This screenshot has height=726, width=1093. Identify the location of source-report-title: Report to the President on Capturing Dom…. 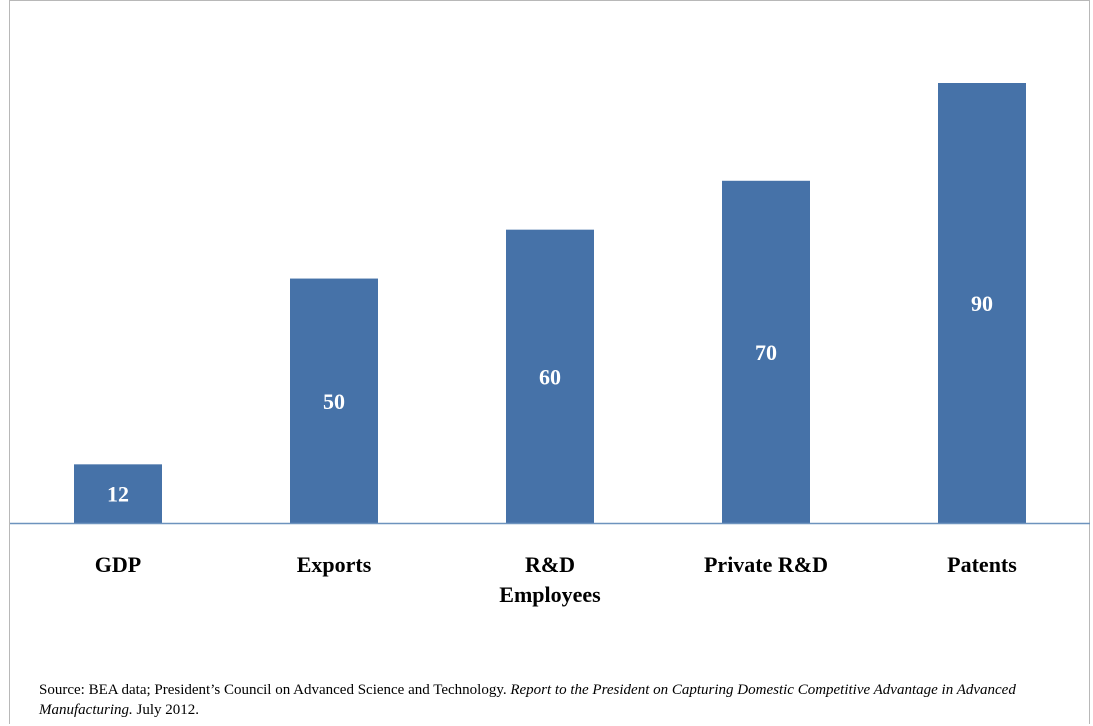
(527, 700).